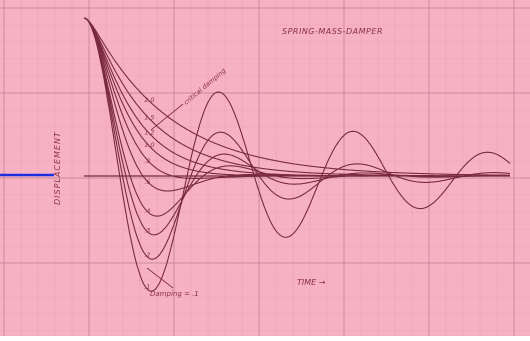 The image size is (530, 341). What do you see at coordinates (147, 287) in the screenshot?
I see `damping-value-label: .1` at bounding box center [147, 287].